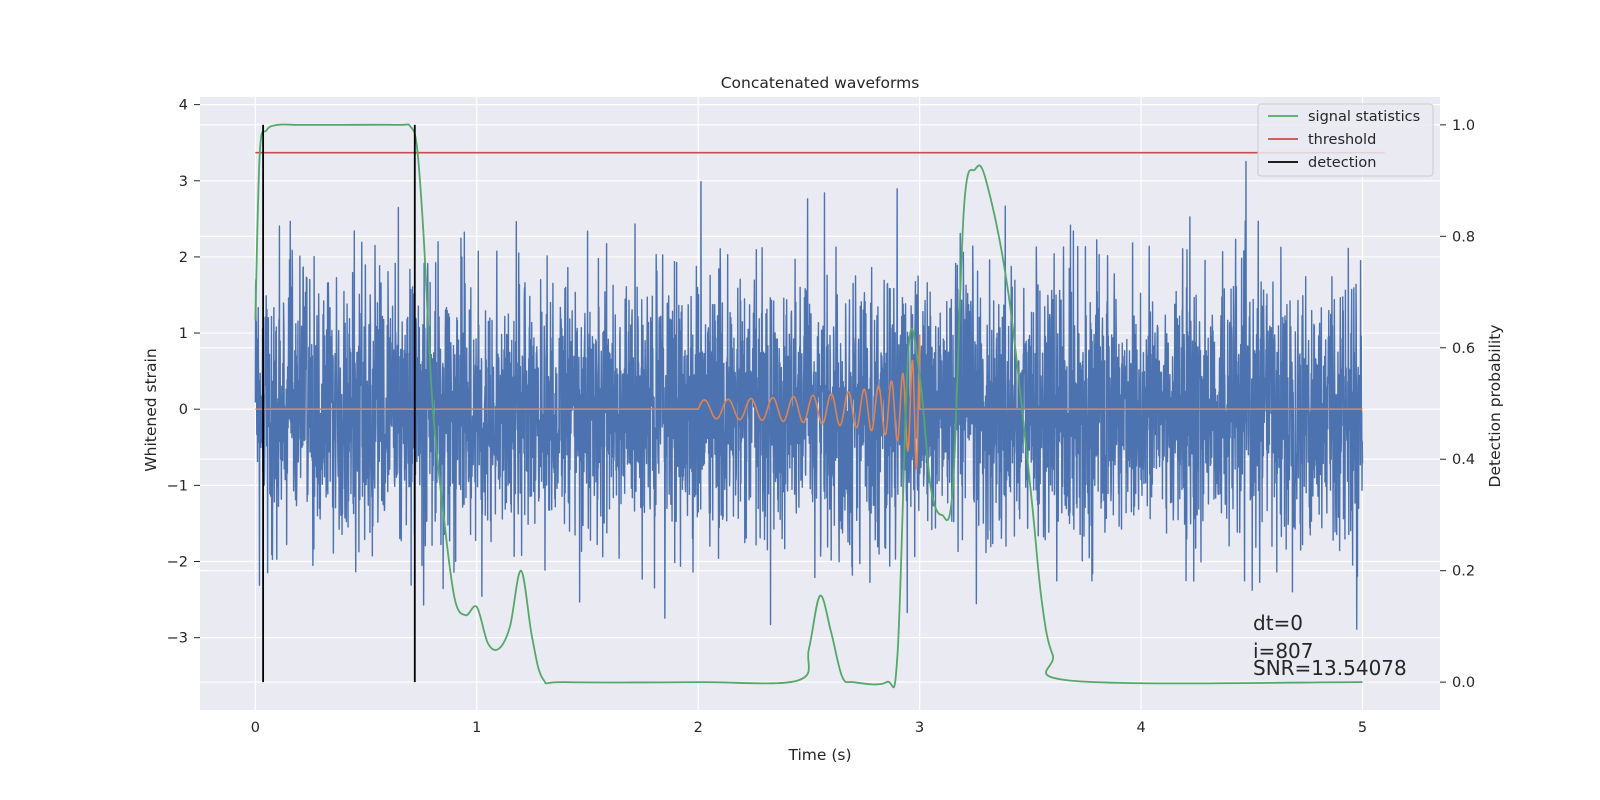 This screenshot has height=800, width=1600. What do you see at coordinates (1463, 683) in the screenshot?
I see `y-tick-label-right: 0.0` at bounding box center [1463, 683].